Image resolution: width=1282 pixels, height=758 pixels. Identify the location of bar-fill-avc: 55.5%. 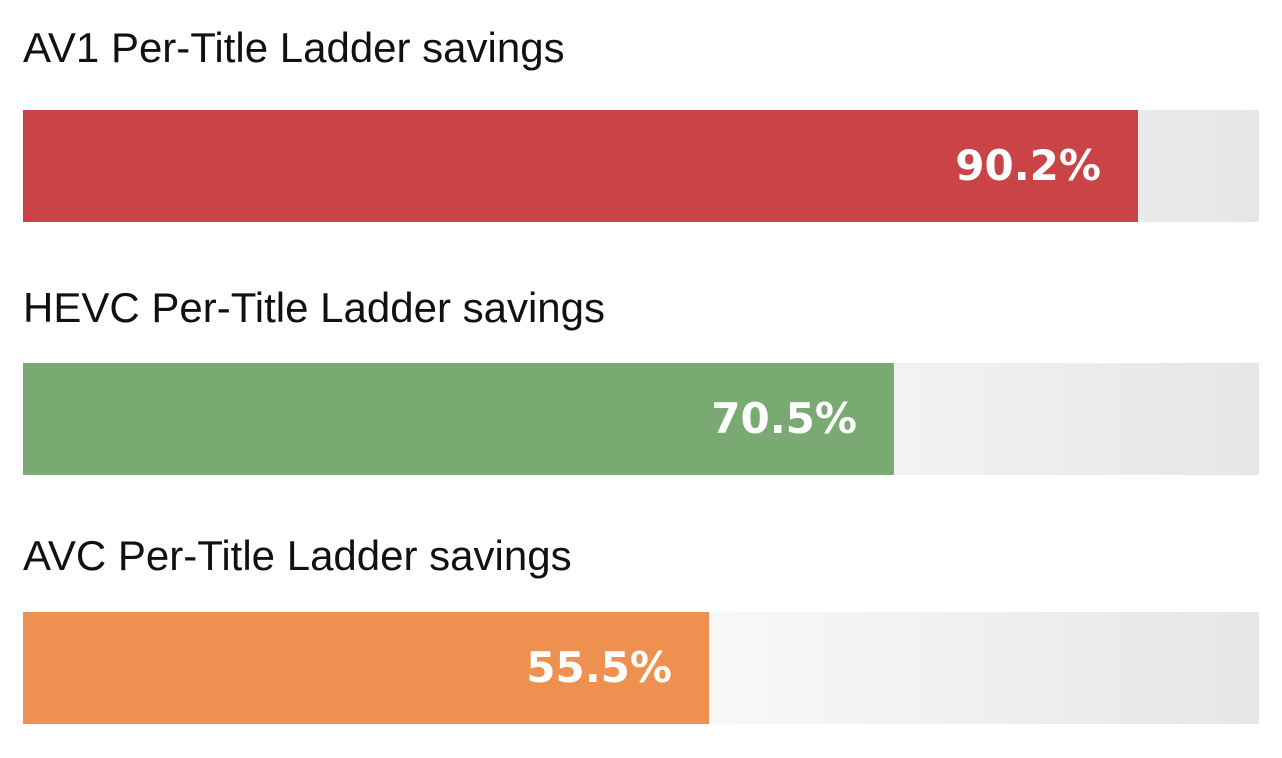
(366, 668).